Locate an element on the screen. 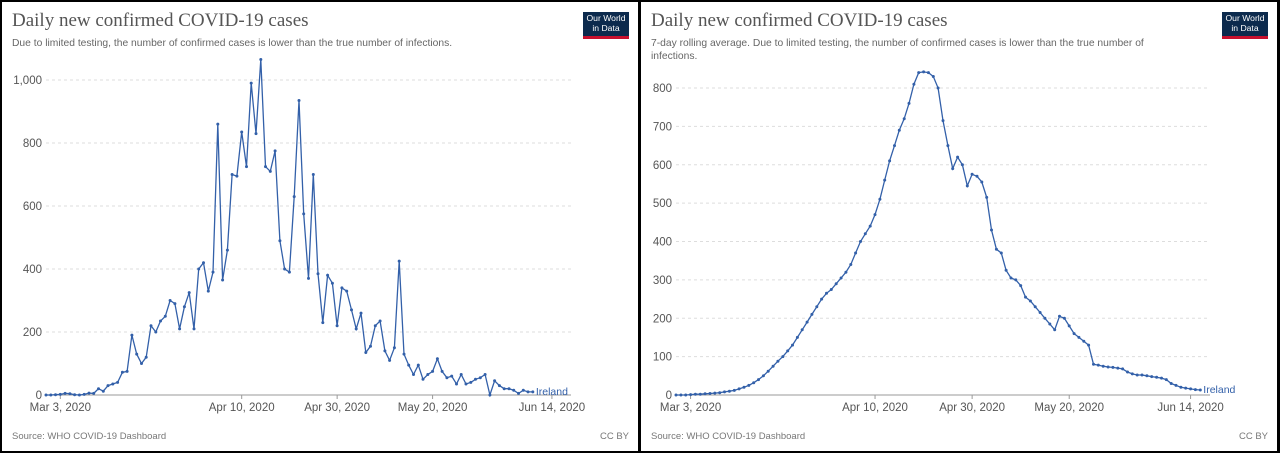 This screenshot has height=453, width=1280. y-tick-label: 600 is located at coordinates (32, 207).